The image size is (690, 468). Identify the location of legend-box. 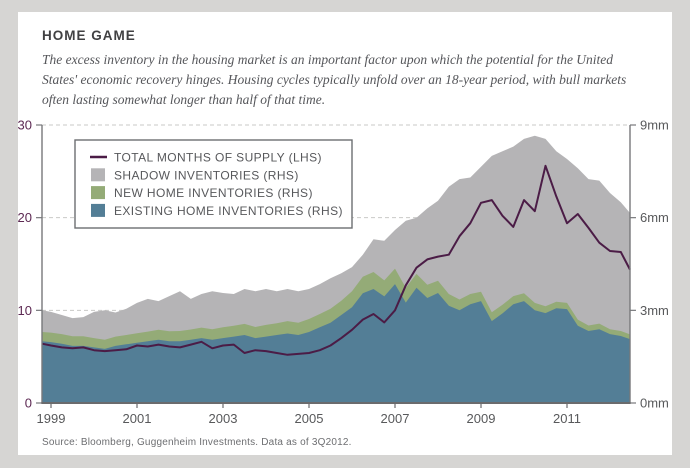
(213, 184).